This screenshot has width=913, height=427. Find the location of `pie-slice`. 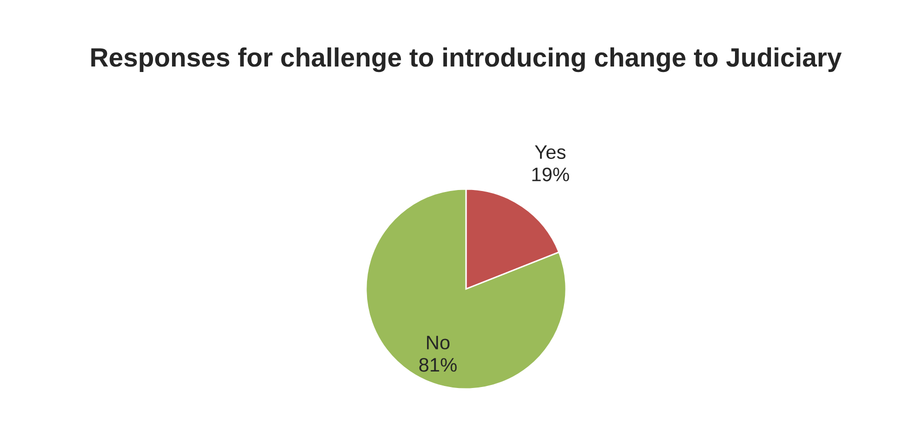

pie-slice is located at coordinates (466, 289).